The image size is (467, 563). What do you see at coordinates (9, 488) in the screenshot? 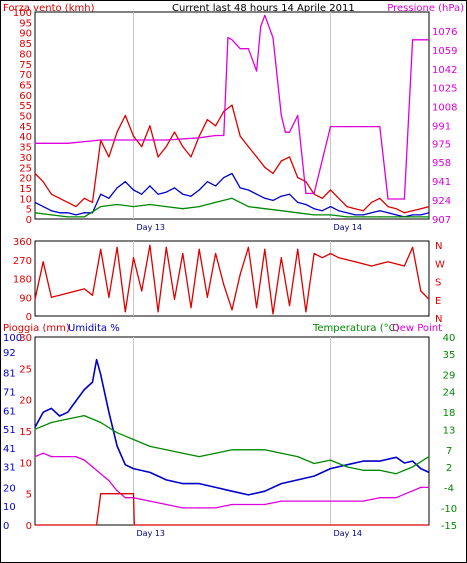
I see `humidity-tick-label: 20` at bounding box center [9, 488].